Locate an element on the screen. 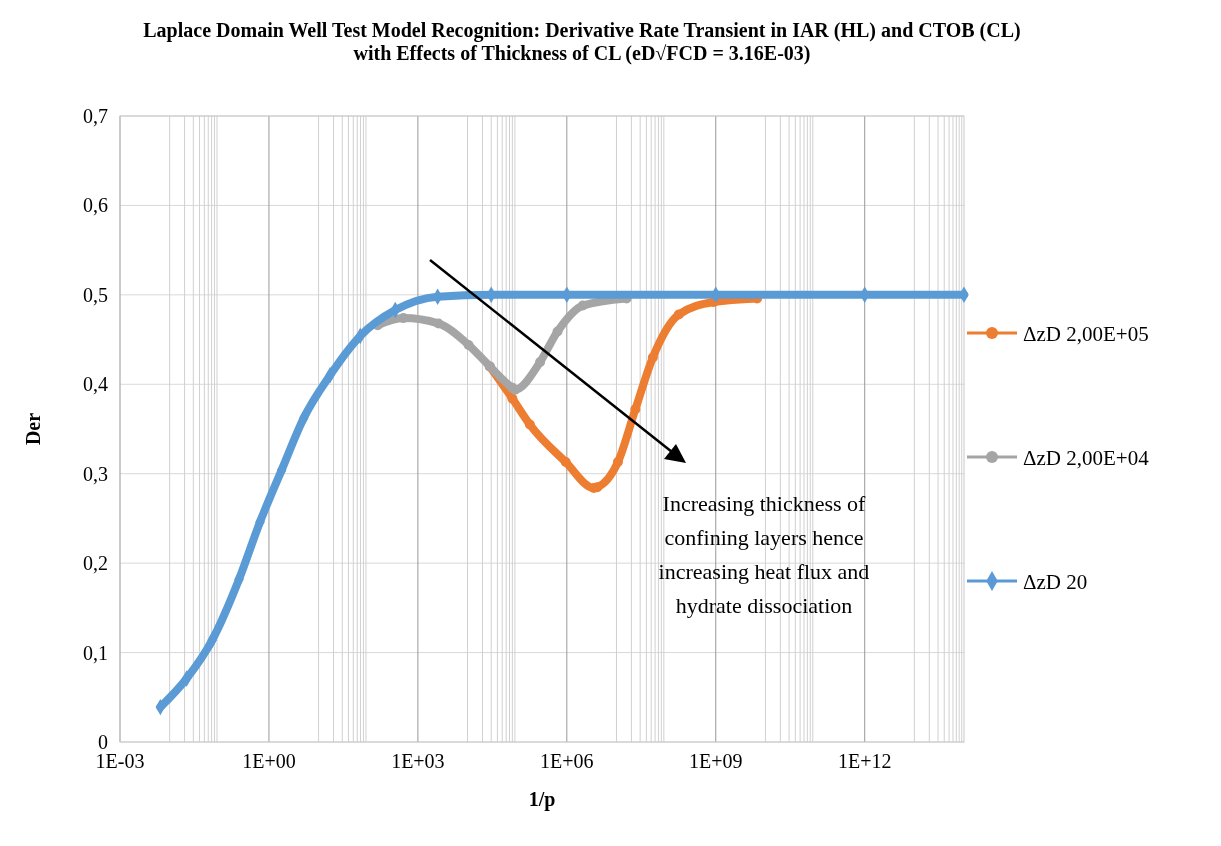  y-tick-label: 0,7 is located at coordinates (95, 116).